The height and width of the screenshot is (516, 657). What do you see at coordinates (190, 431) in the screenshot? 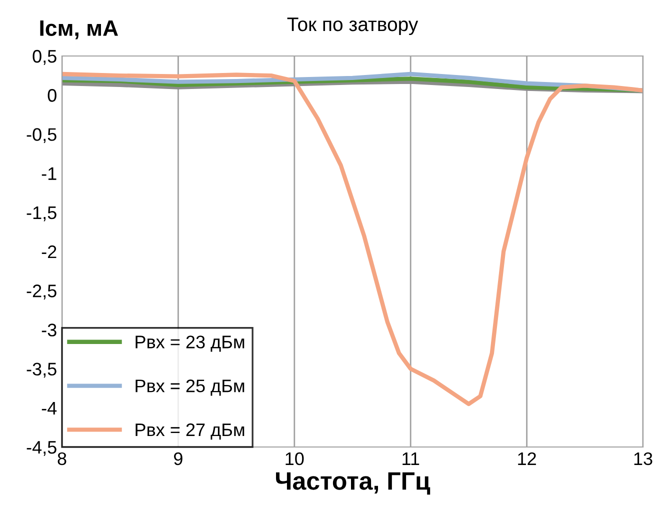
I see `legend-label: Рвх = 27 дБм` at bounding box center [190, 431].